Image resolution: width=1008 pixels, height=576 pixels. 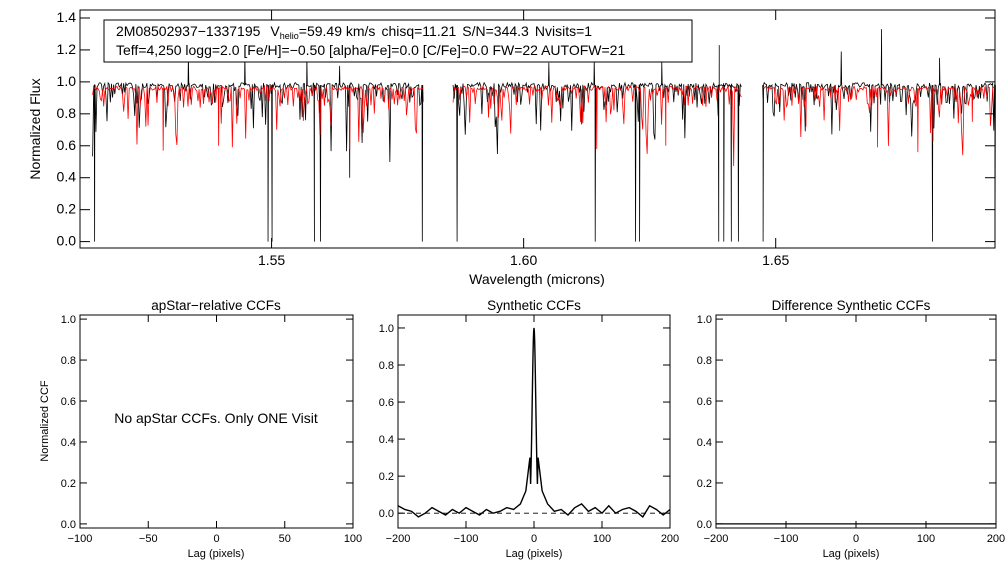 What do you see at coordinates (856, 539) in the screenshot?
I see `difference-ccf-x-tick-label: 0` at bounding box center [856, 539].